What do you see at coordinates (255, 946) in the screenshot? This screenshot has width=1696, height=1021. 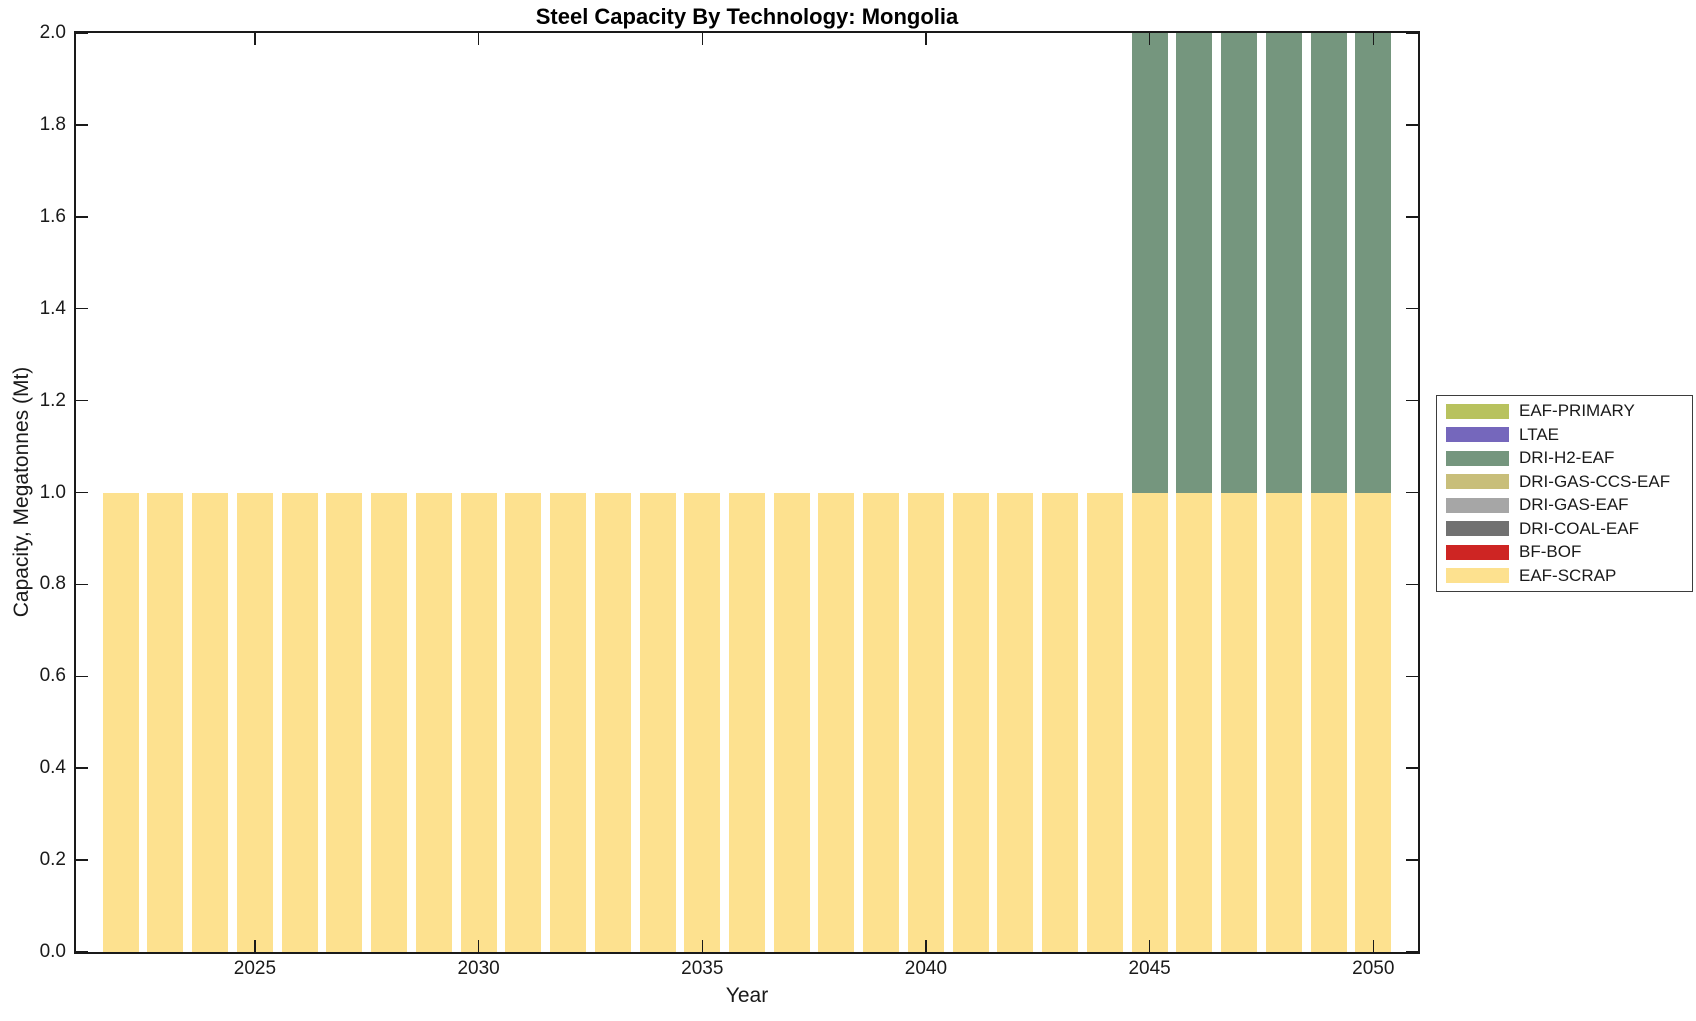 I see `x-tick-2025-bottom` at bounding box center [255, 946].